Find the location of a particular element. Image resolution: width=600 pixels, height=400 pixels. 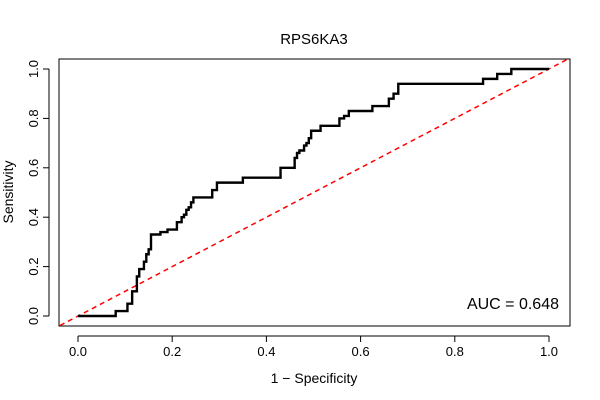

x-tick-label: 0.6 is located at coordinates (361, 351).